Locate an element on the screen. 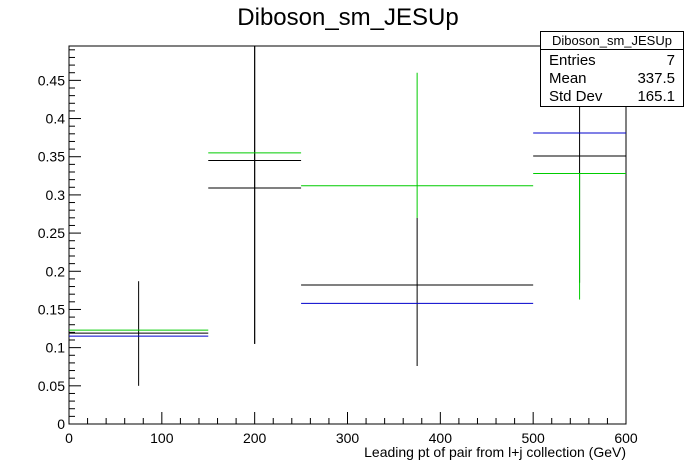  x-tick-label: 500 is located at coordinates (533, 438).